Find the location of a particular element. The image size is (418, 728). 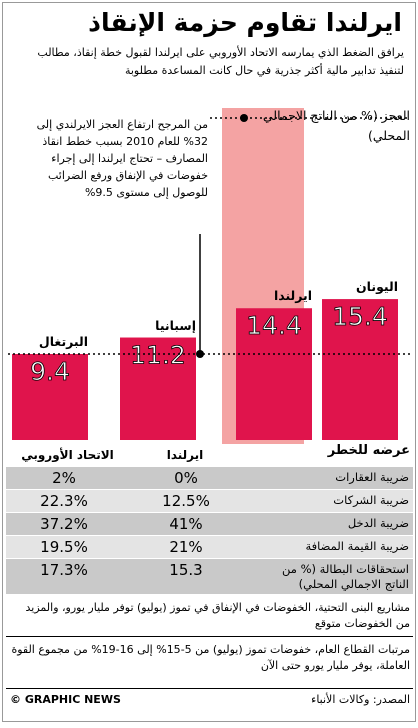

row-label: ضريبة القيمة المضافة is located at coordinates (357, 546).